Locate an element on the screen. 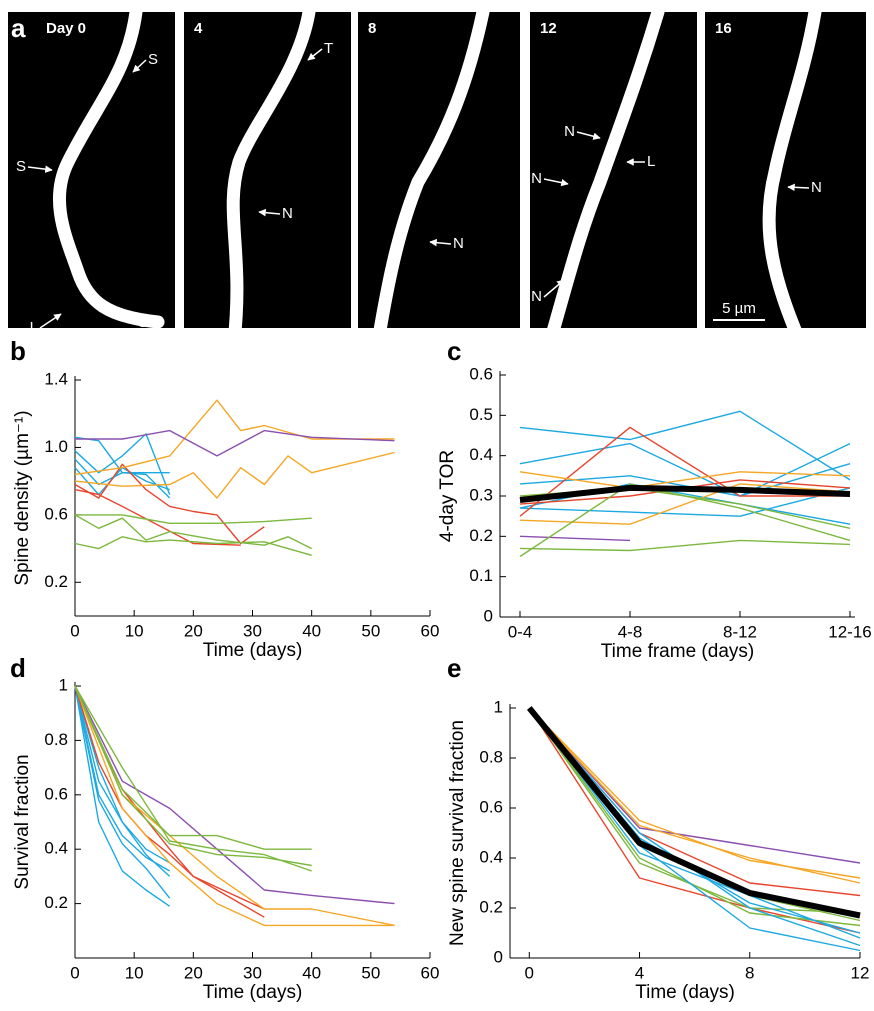 This screenshot has width=874, height=1011. panel-label: a is located at coordinates (18, 28).